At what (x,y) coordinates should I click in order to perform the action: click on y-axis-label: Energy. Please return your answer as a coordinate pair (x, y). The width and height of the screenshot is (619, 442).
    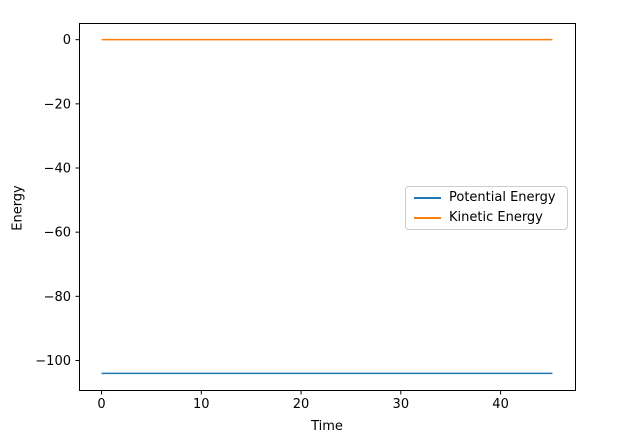
    Looking at the image, I should click on (18, 208).